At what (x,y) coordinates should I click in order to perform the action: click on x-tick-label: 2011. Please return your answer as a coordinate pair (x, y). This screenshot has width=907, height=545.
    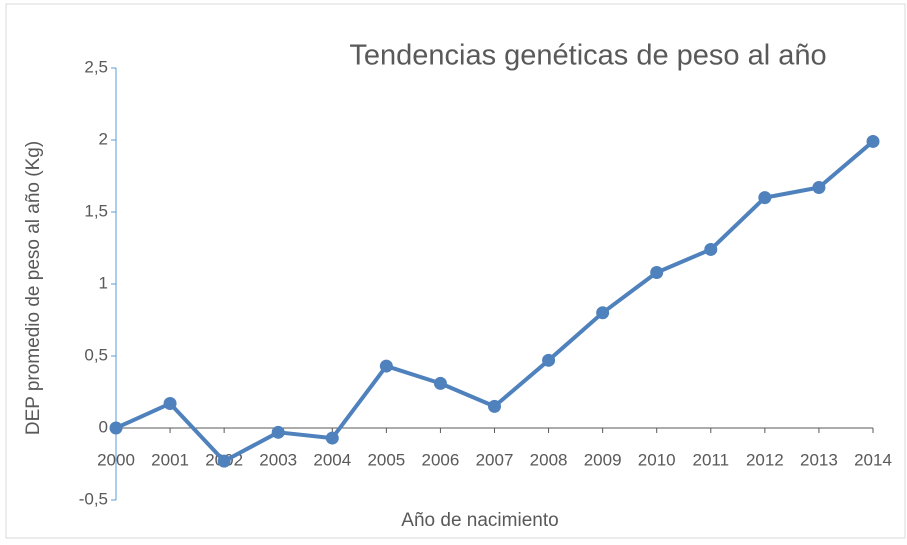
    Looking at the image, I should click on (711, 459).